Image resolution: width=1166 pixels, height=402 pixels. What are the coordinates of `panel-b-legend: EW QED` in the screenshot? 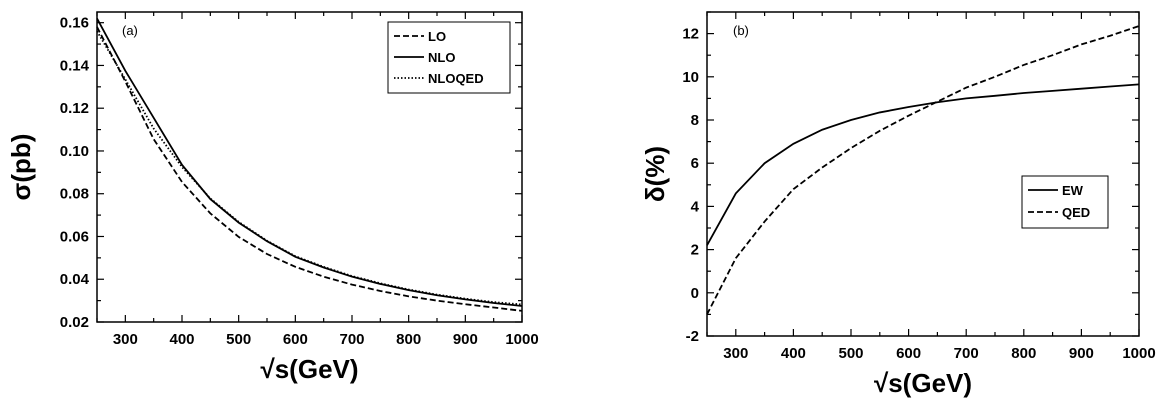 It's located at (1065, 202).